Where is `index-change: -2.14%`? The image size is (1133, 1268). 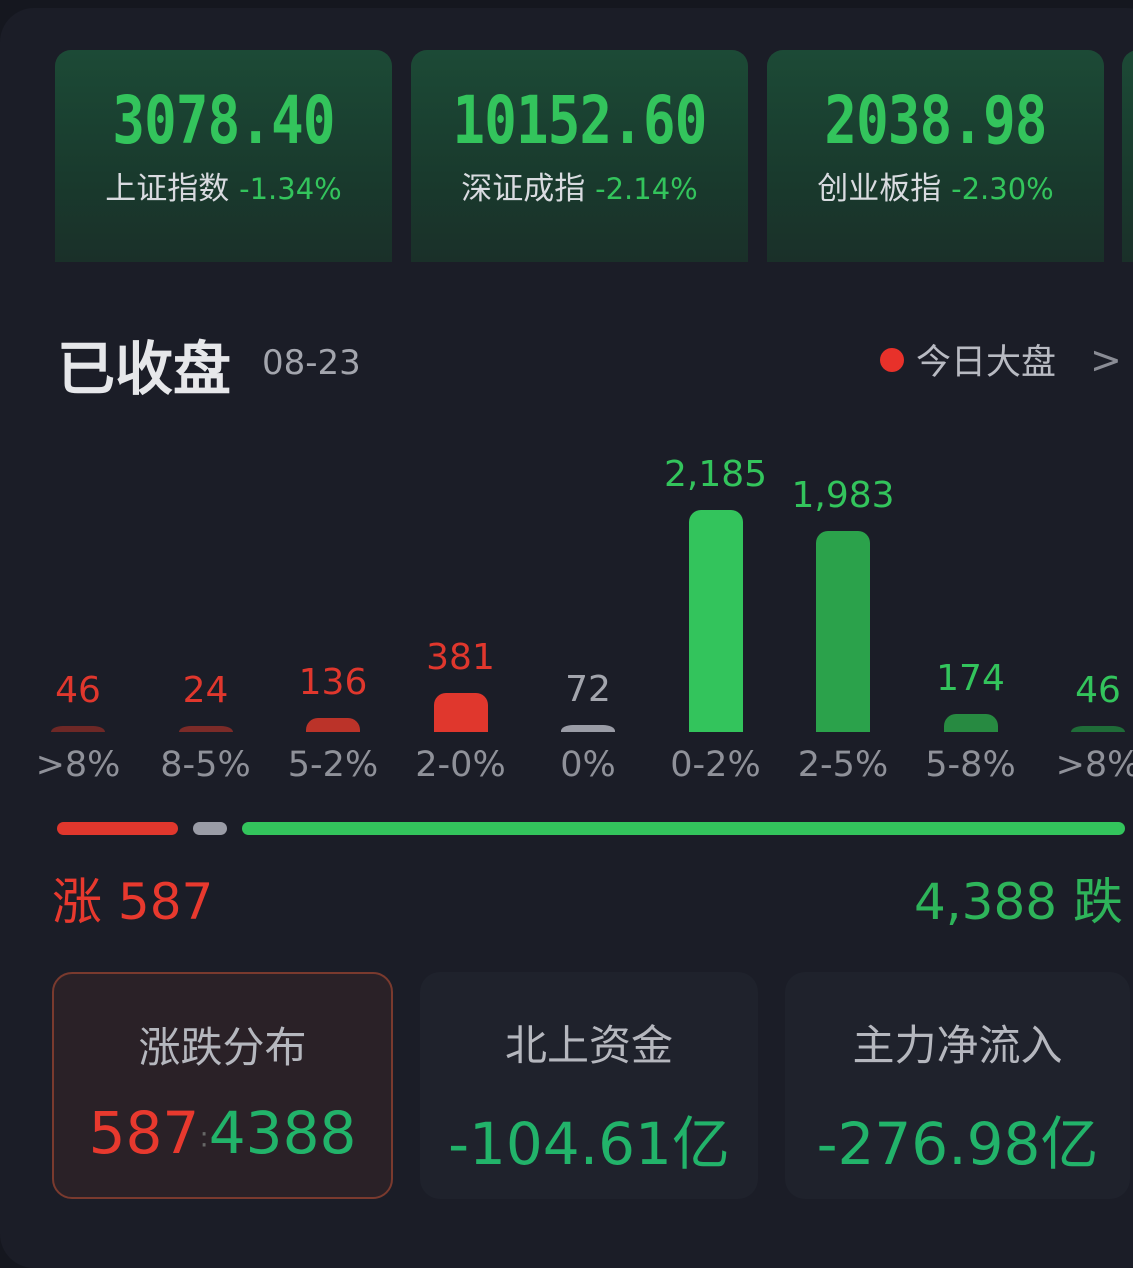
index-change: -2.14% is located at coordinates (646, 189).